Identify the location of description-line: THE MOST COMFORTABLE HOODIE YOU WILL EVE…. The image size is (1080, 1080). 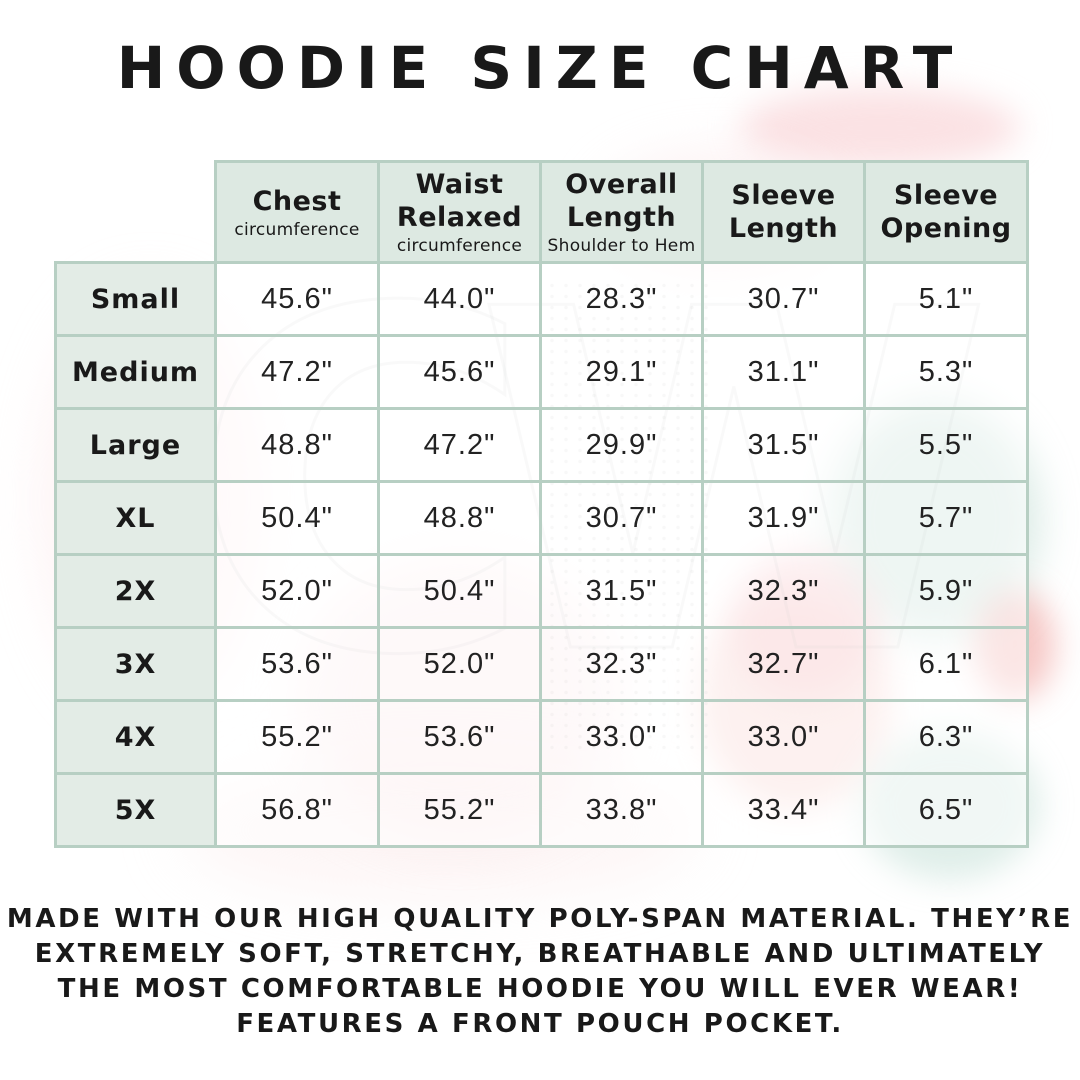
(540, 989).